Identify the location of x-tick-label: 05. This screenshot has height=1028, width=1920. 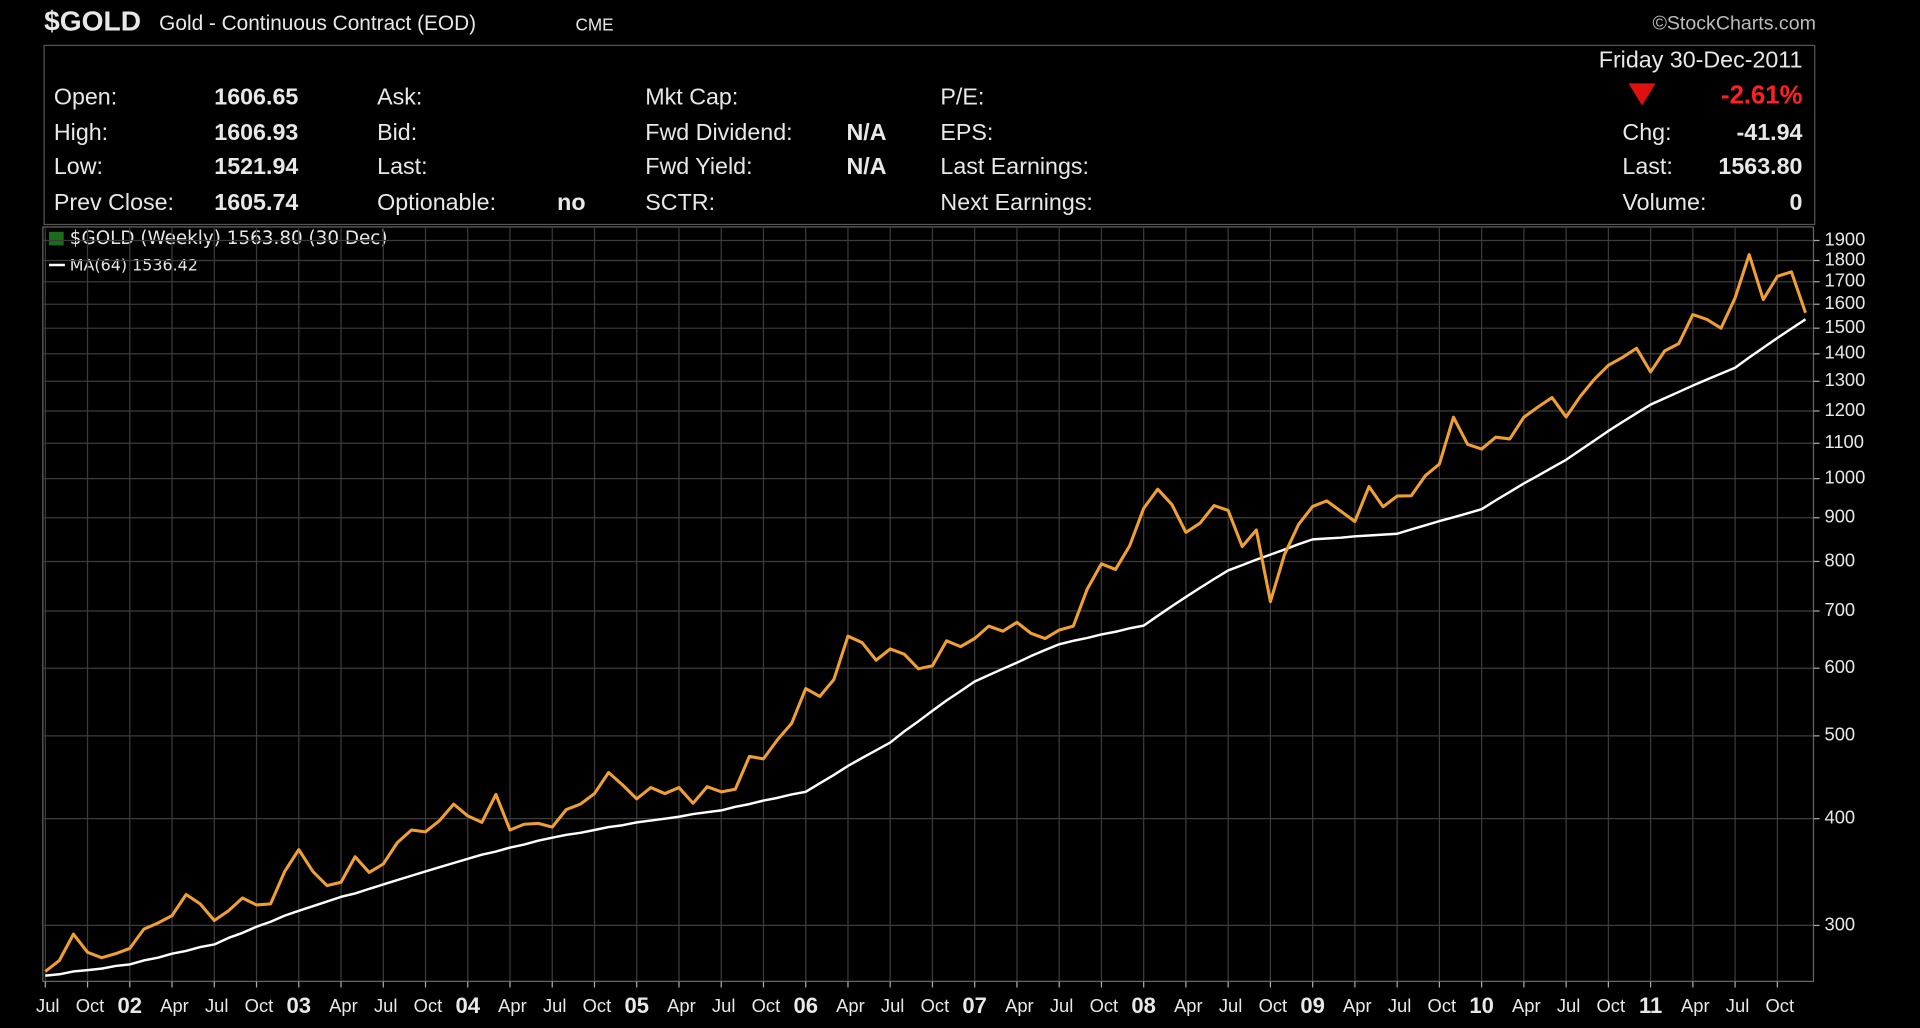
(636, 1005).